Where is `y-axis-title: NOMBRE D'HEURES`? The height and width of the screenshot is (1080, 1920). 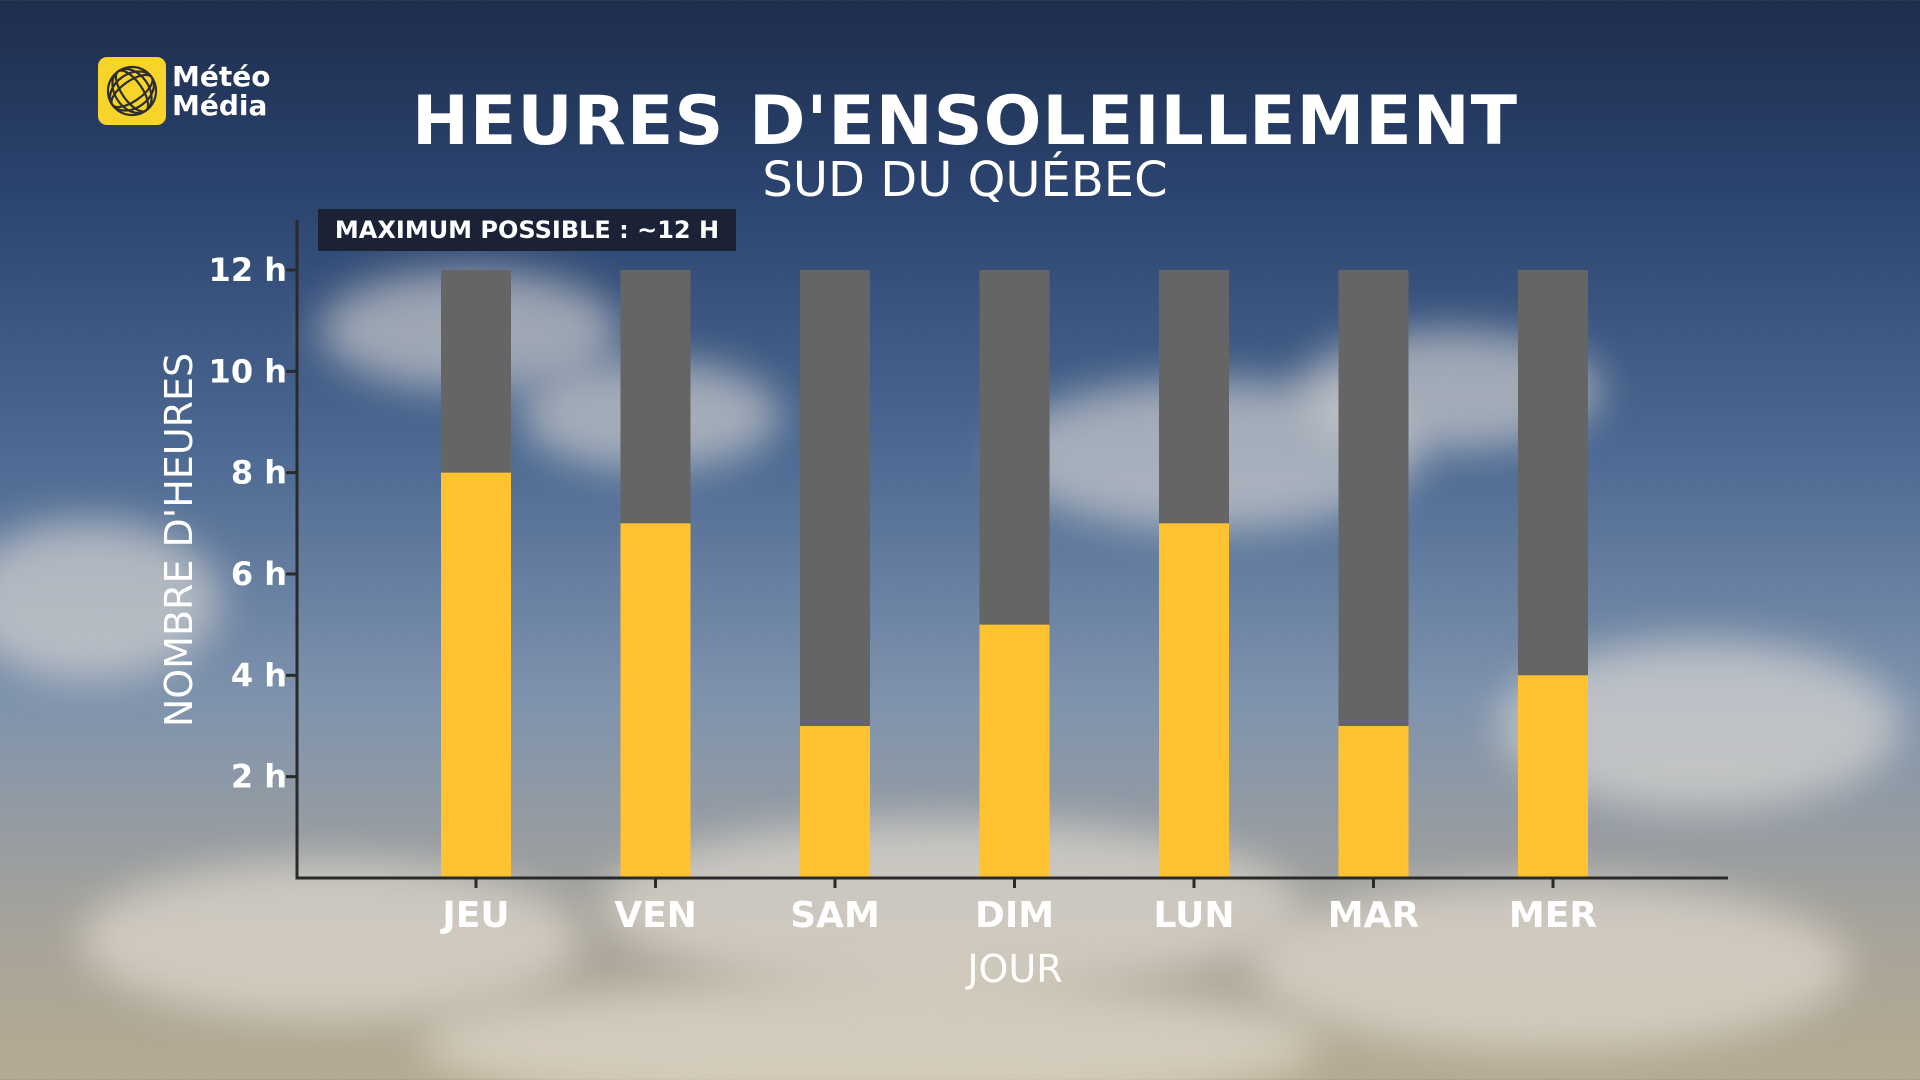
y-axis-title: NOMBRE D'HEURES is located at coordinates (179, 540).